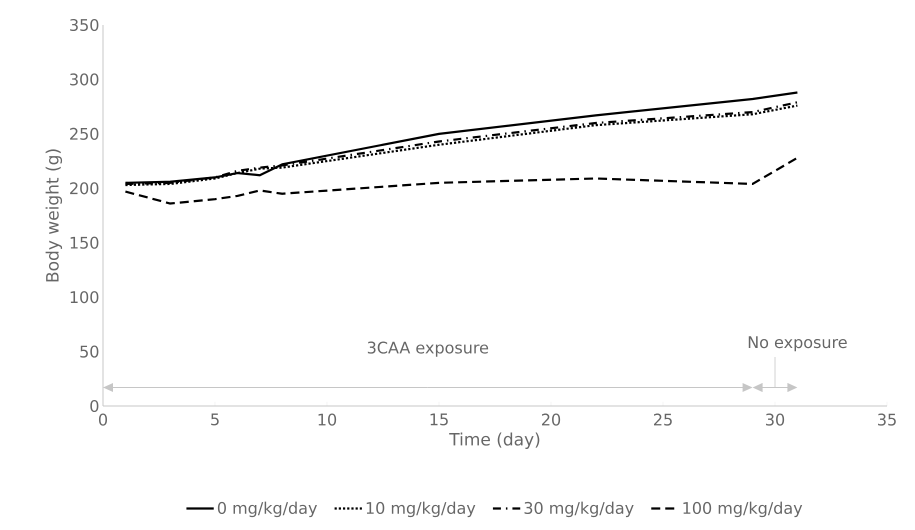 Image resolution: width=915 pixels, height=530 pixels. What do you see at coordinates (267, 510) in the screenshot?
I see `legend-label: 0 mg/kg/day` at bounding box center [267, 510].